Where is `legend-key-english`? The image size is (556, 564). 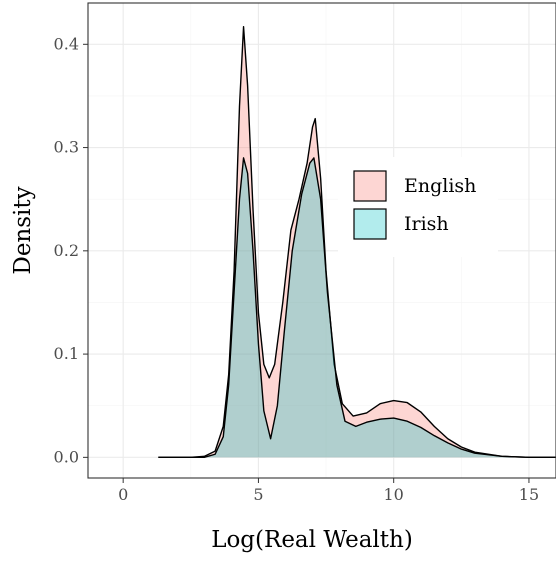 legend-key-english is located at coordinates (370, 186).